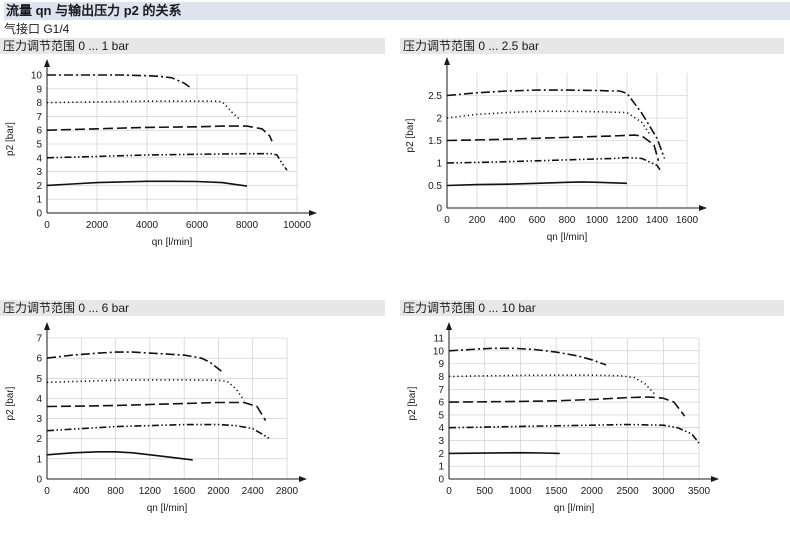 The height and width of the screenshot is (535, 790). Describe the element at coordinates (158, 431) in the screenshot. I see `chart-3-series-2-line` at that location.